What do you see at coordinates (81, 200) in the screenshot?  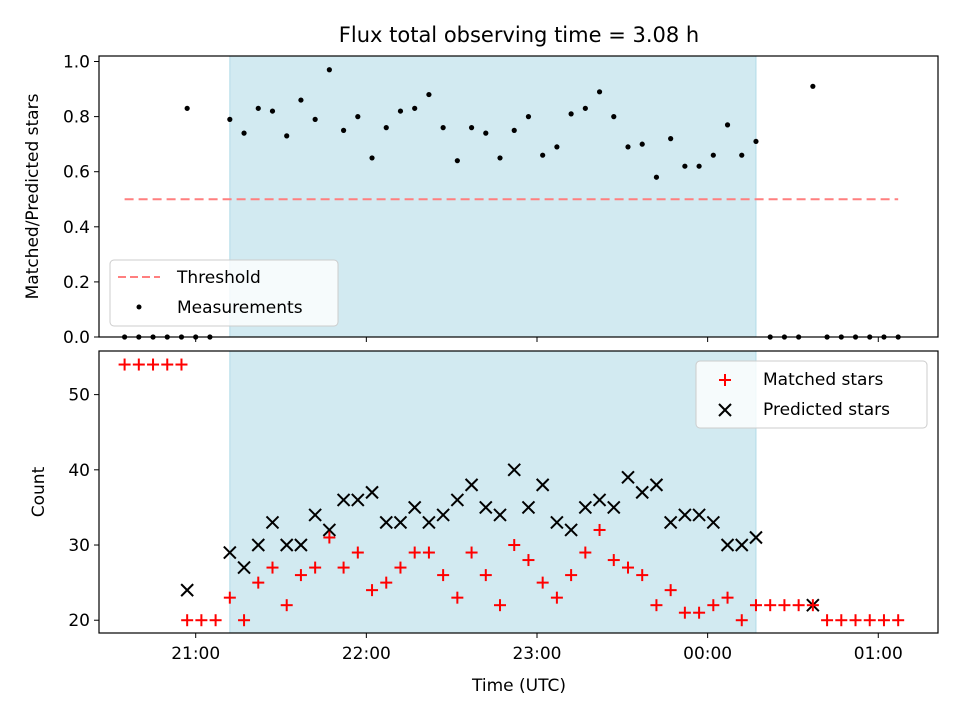 I see `top-y-ticks: 0.0 0.2 0.4 0.6 0.8 1.0` at bounding box center [81, 200].